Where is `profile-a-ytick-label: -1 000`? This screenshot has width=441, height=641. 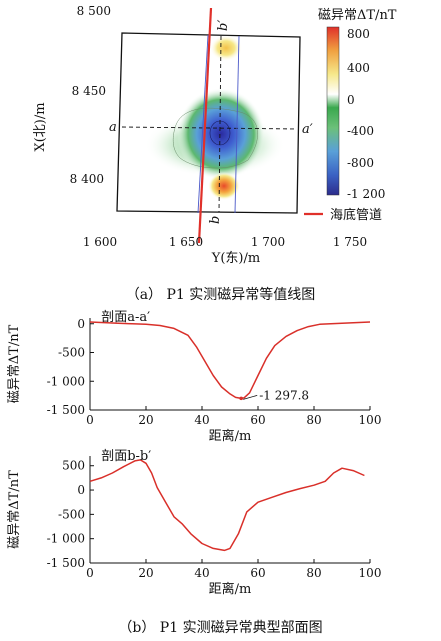 profile-a-ytick-label: -1 000 is located at coordinates (66, 381).